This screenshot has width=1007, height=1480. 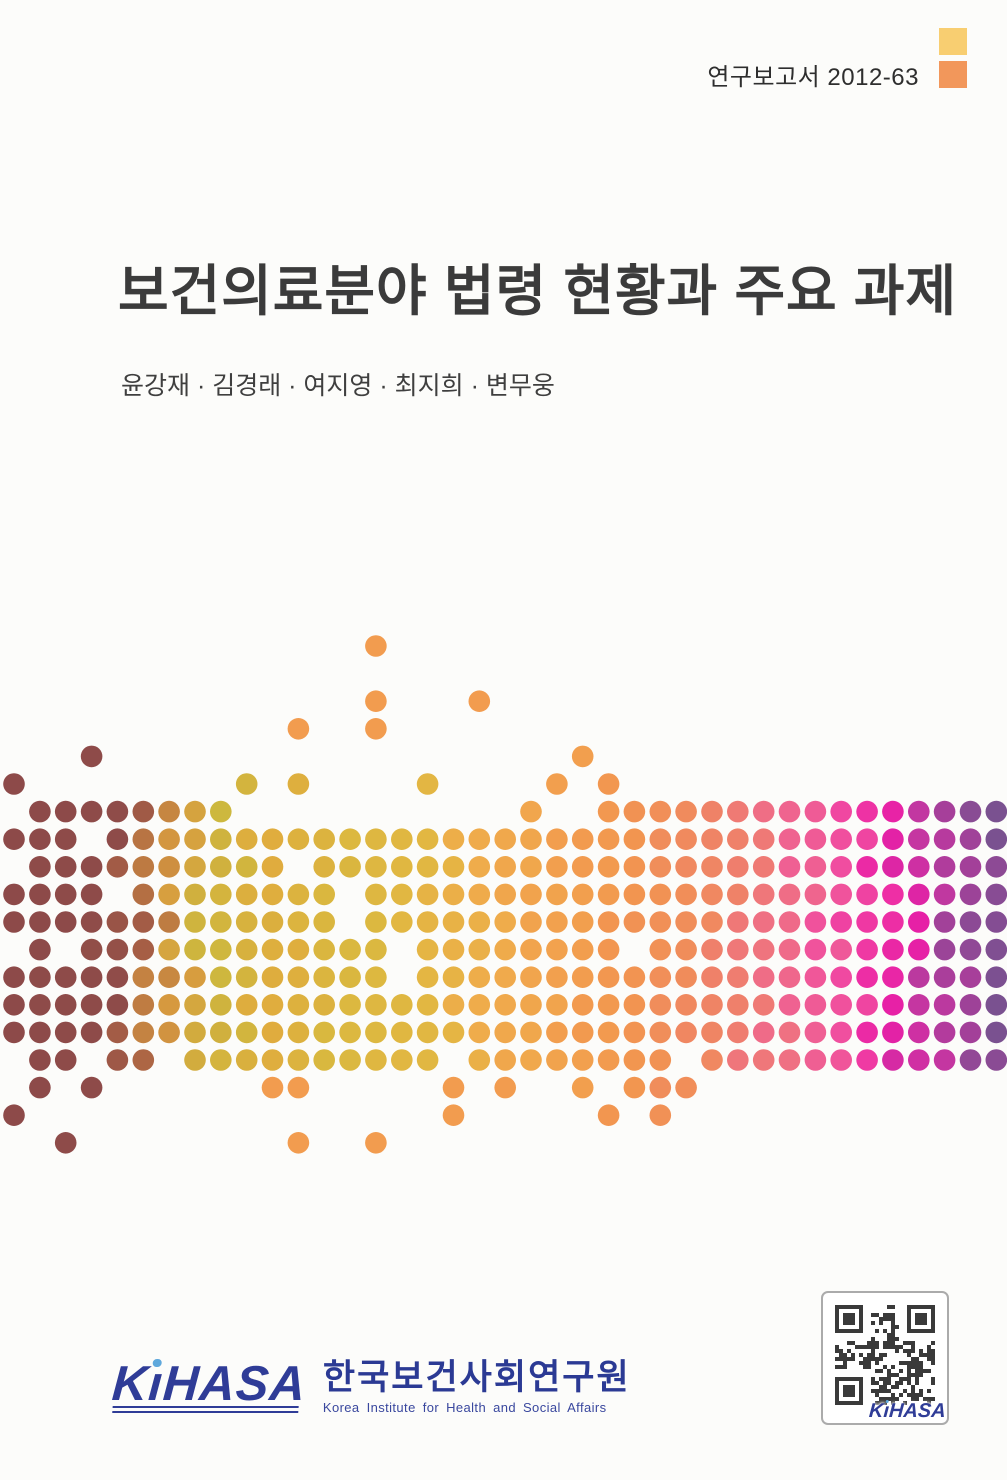 I want to click on qr-code: Kı HASA, so click(x=885, y=1358).